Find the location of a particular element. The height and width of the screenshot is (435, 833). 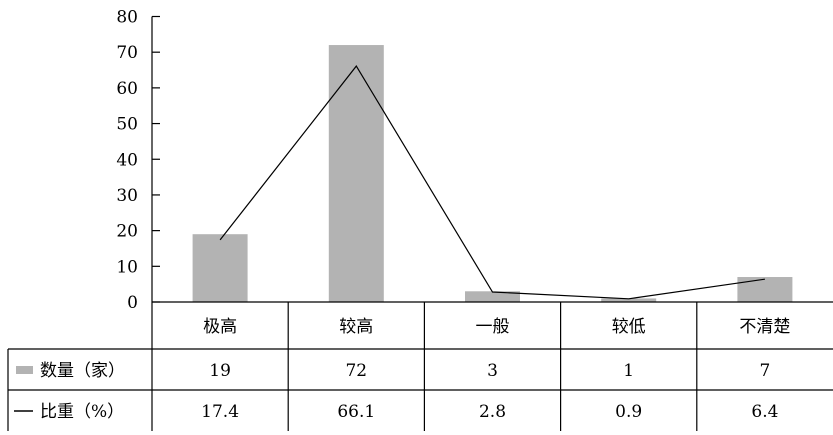

y-tick-label: 60 is located at coordinates (127, 89).